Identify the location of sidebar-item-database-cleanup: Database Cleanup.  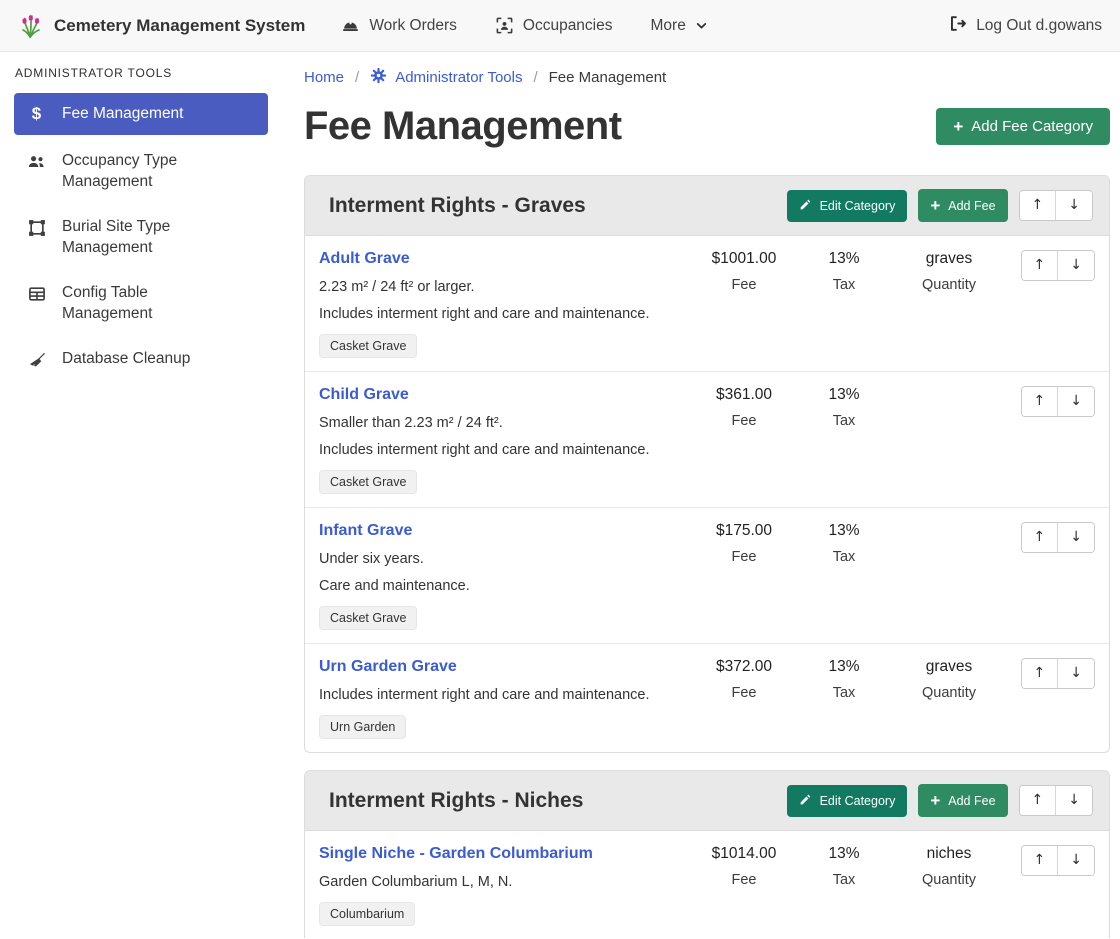
(141, 359).